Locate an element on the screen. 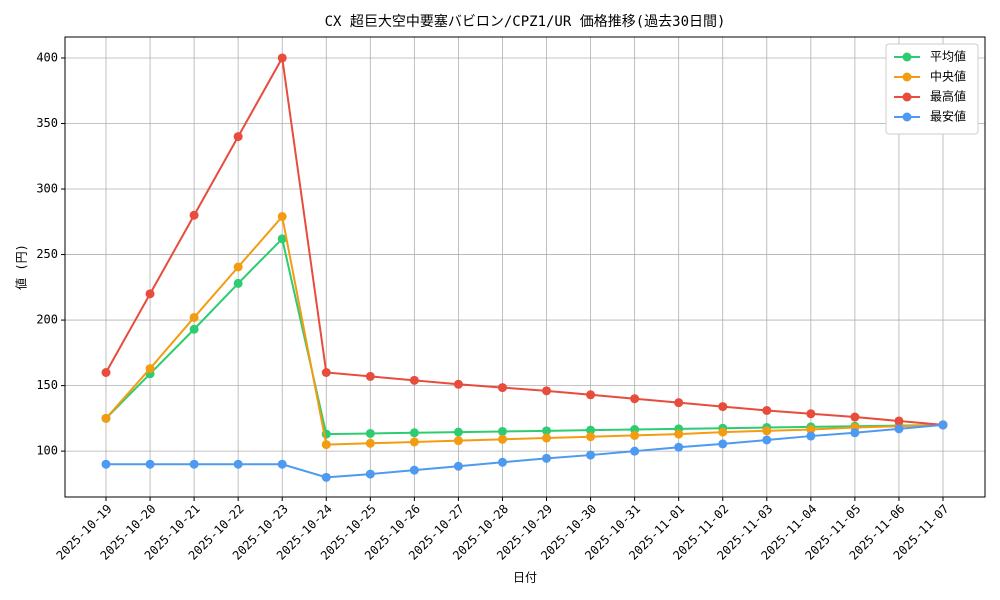 The image size is (1000, 600). chart-title: CX 超巨大空中要塞バビロン/CPZ1/UR 価格推移(過去30日間) is located at coordinates (525, 21).